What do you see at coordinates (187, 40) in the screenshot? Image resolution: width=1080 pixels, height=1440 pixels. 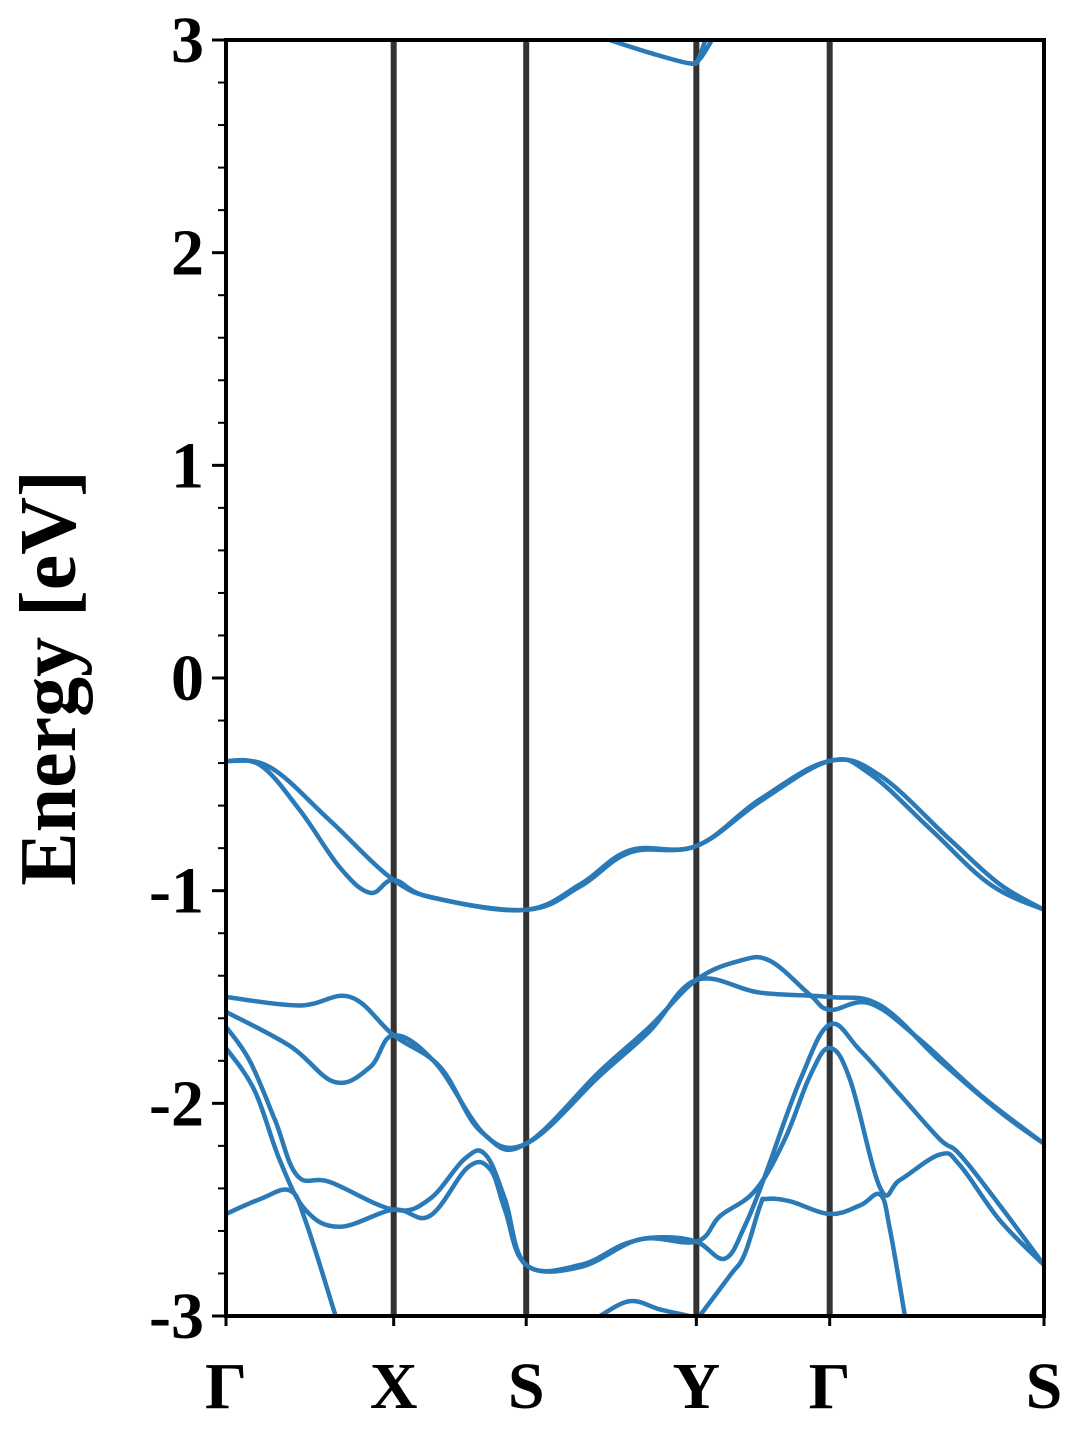 I see `y-tick-label: 3` at bounding box center [187, 40].